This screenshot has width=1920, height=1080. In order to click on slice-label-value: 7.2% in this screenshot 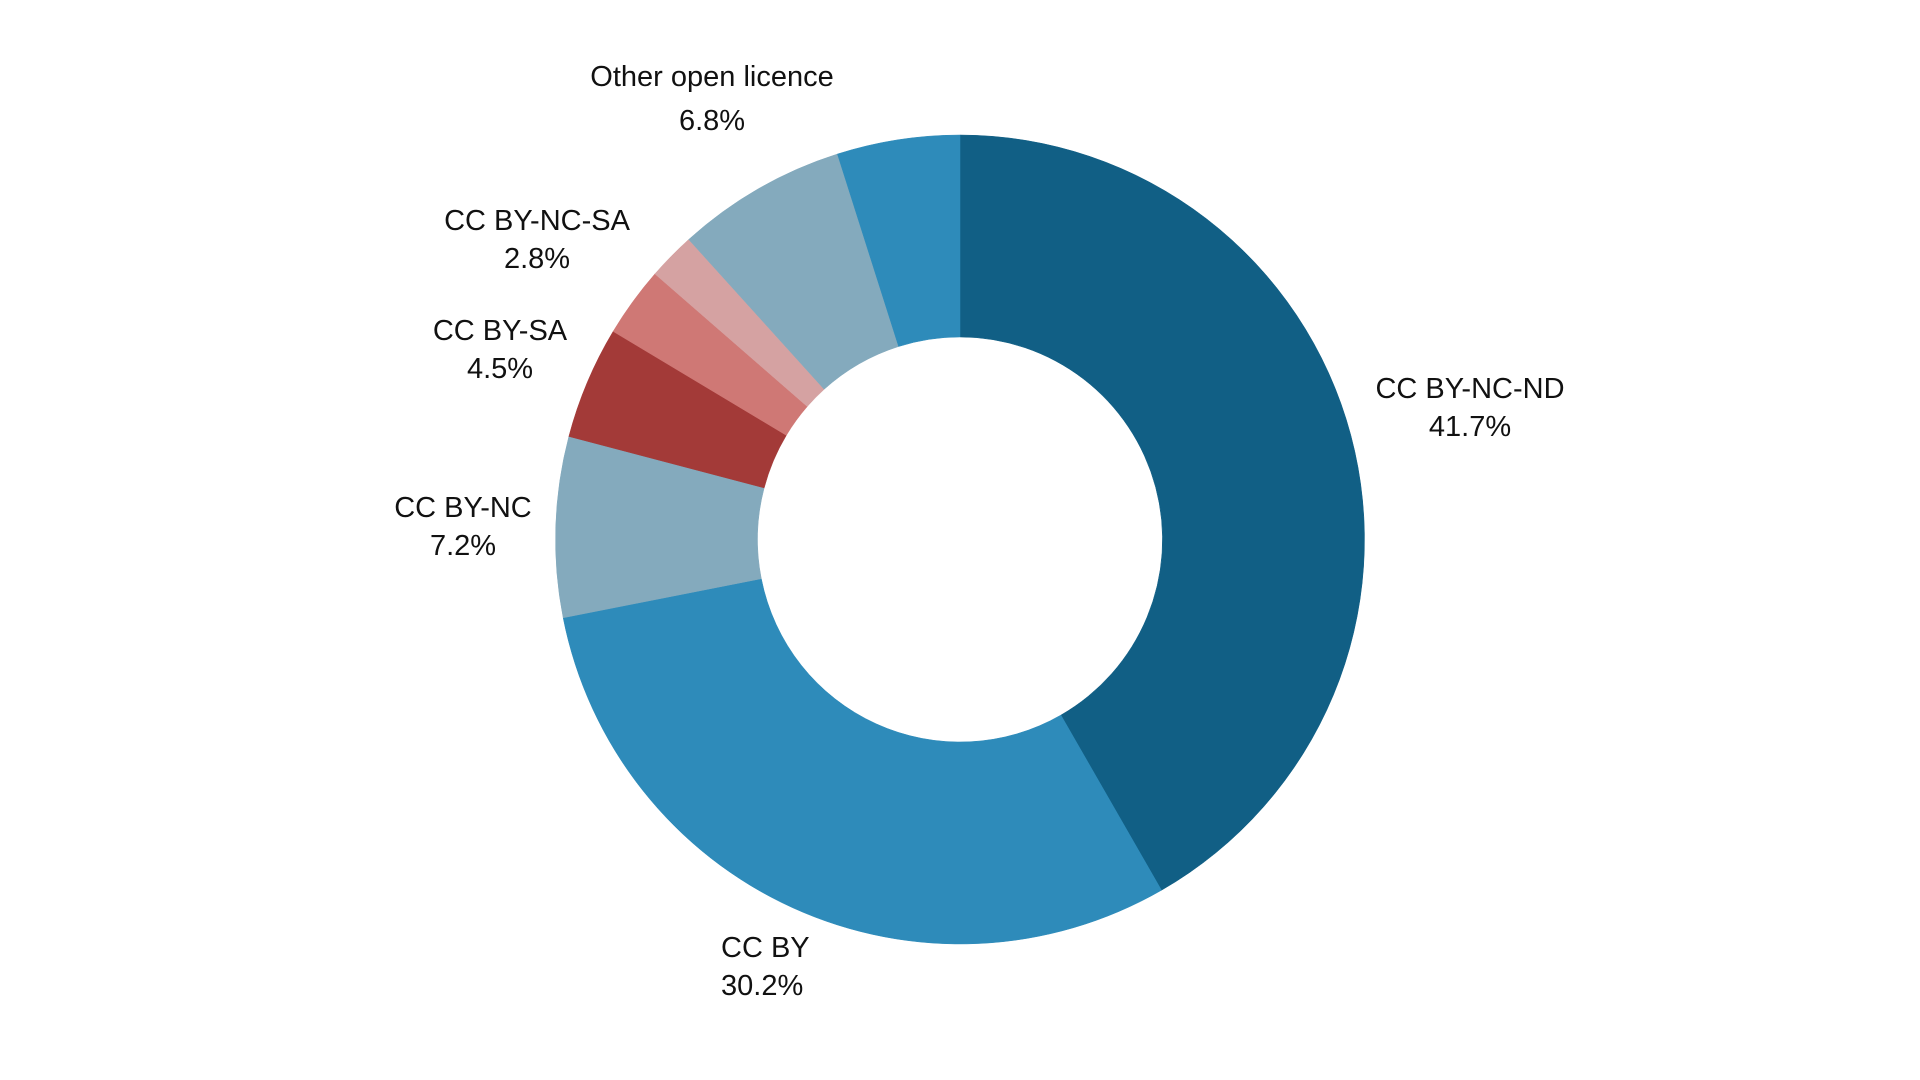, I will do `click(463, 546)`.